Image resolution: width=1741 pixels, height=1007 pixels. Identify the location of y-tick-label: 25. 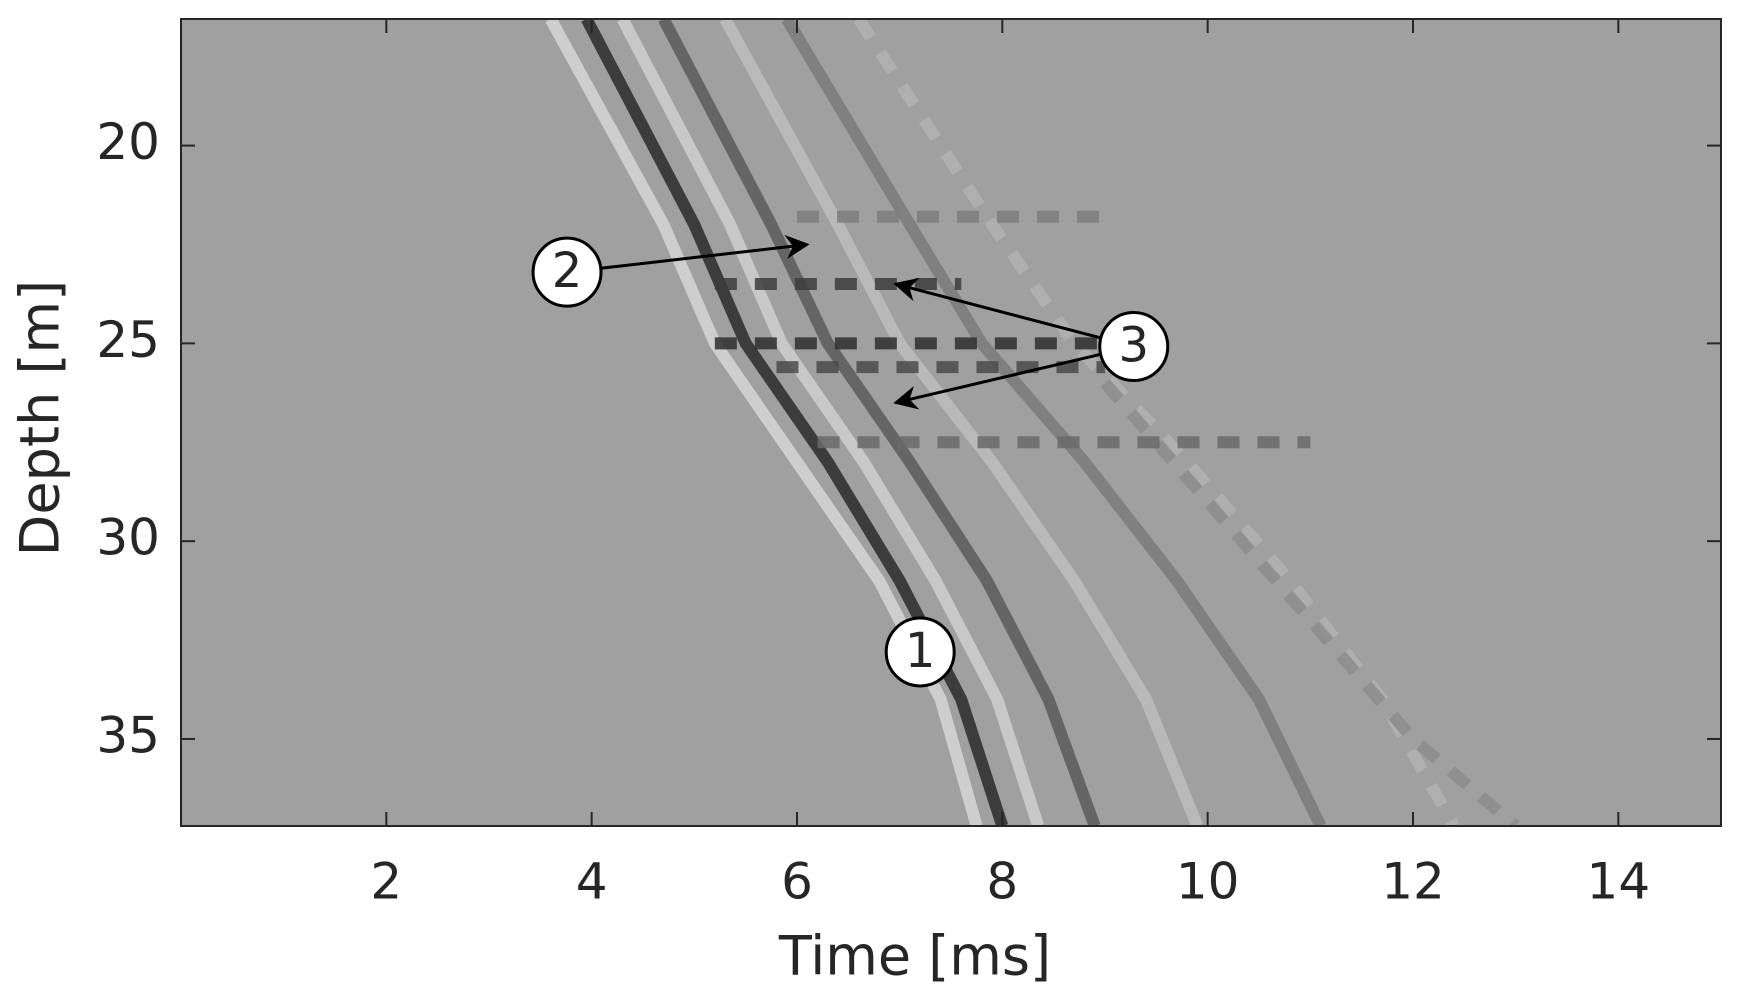
(128, 340).